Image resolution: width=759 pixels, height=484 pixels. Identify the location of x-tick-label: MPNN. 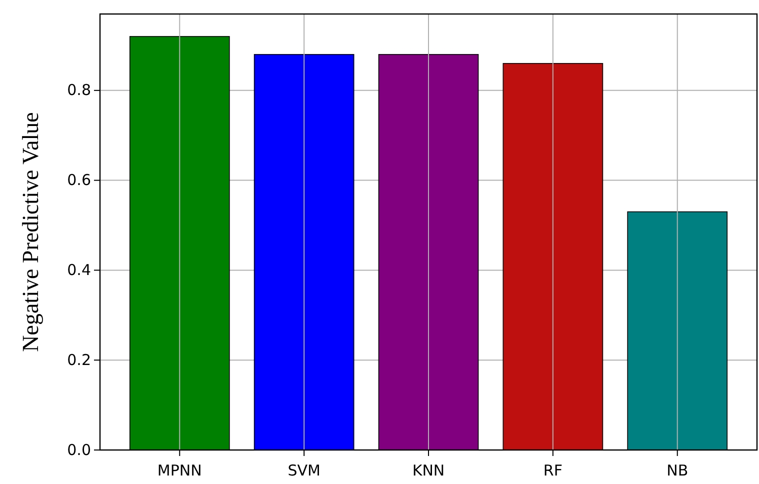
(179, 471).